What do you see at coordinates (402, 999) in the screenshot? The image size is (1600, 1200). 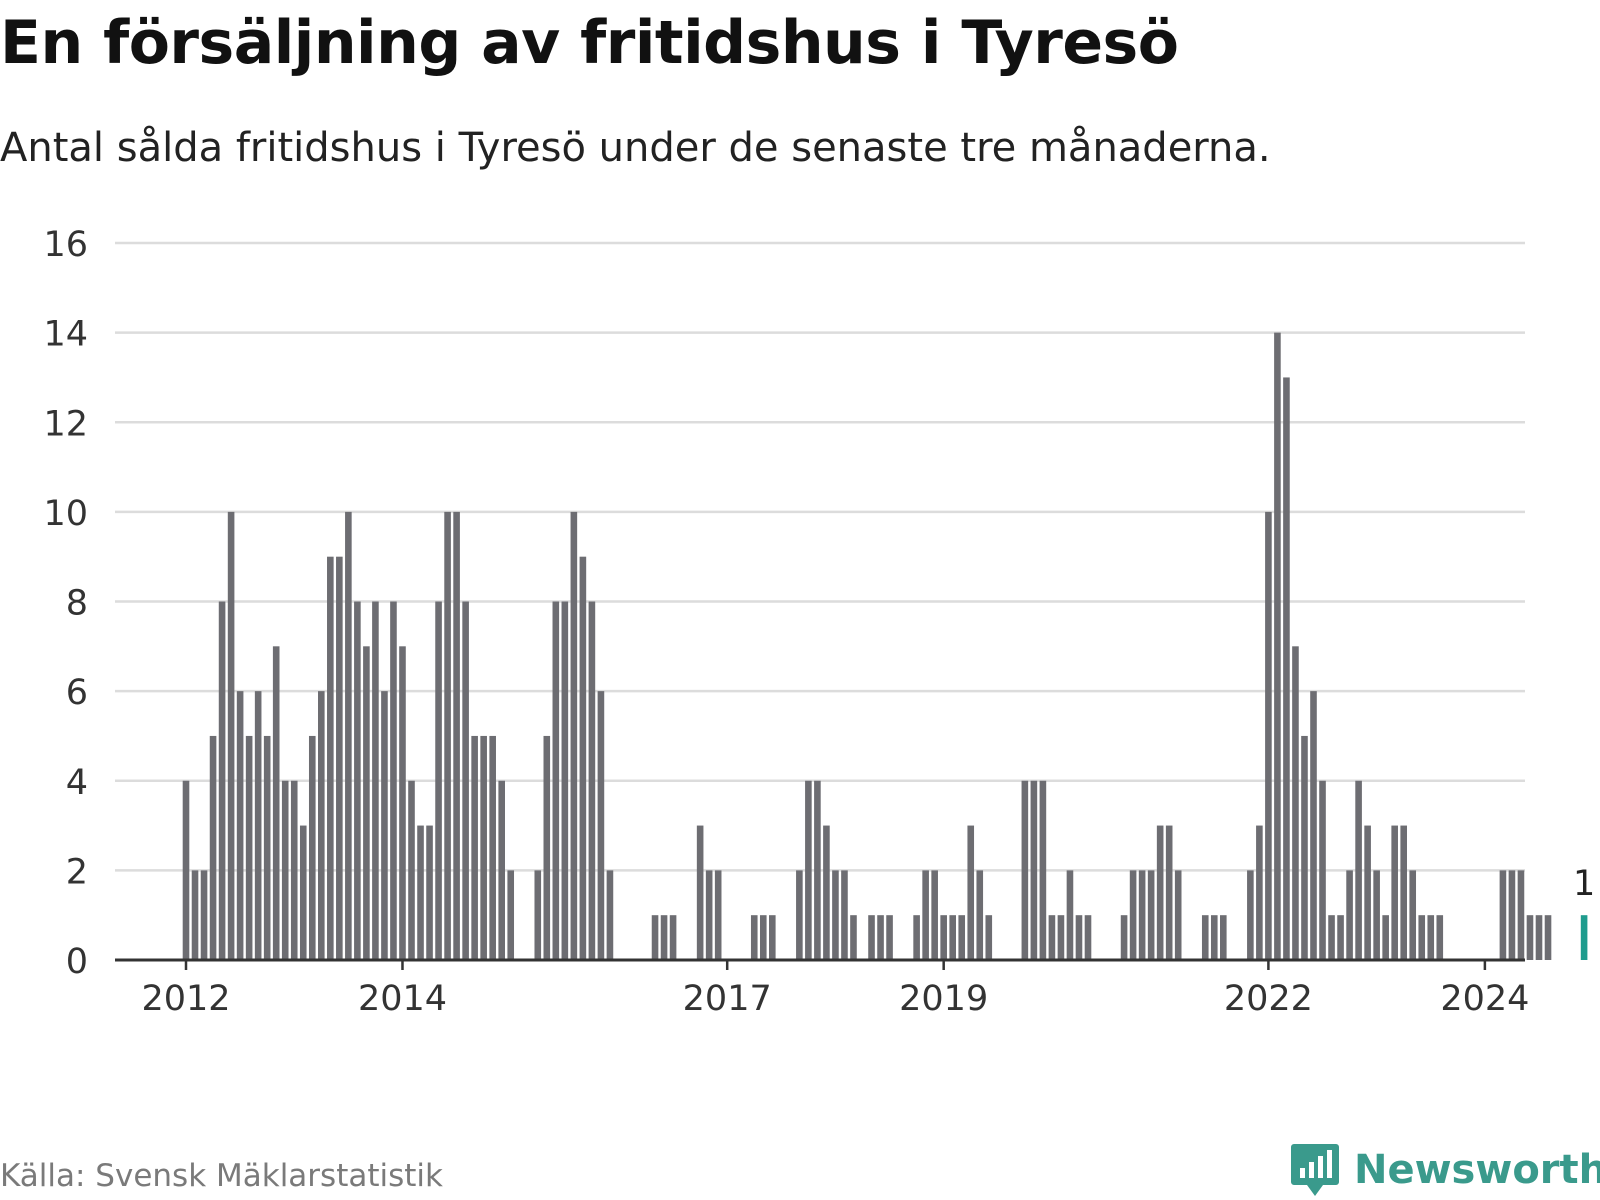 I see `x-tick-label: 2014` at bounding box center [402, 999].